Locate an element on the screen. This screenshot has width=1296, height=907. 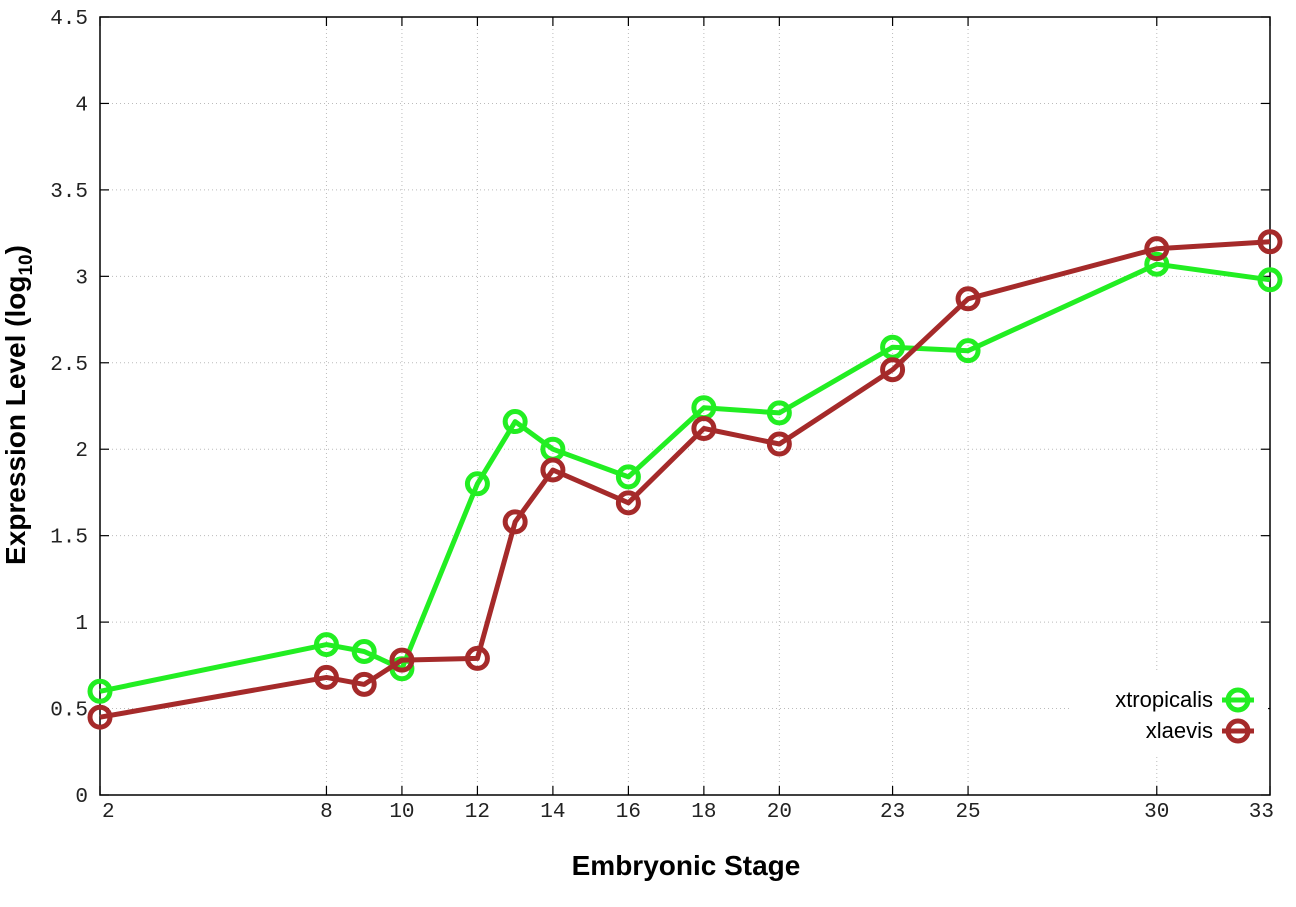
y-tick-label: 0.5 is located at coordinates (69, 711).